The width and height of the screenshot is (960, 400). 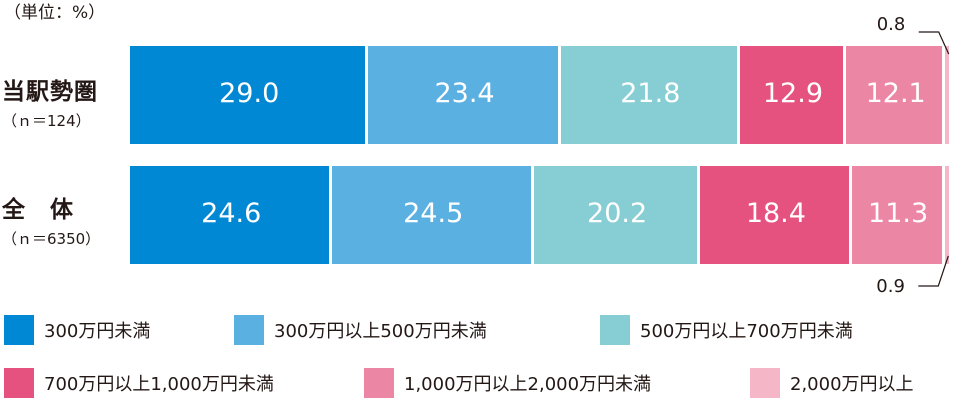 What do you see at coordinates (380, 331) in the screenshot?
I see `legend-label: 300万円以上500万円未満` at bounding box center [380, 331].